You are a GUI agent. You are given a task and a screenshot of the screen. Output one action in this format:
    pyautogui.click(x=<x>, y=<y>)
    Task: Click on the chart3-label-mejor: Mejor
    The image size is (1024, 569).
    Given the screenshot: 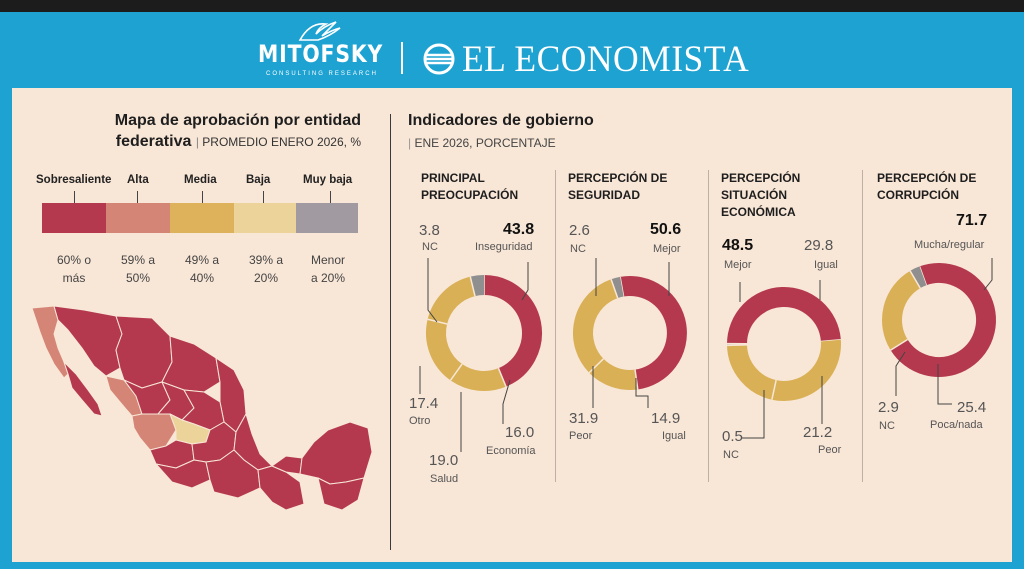 What is the action you would take?
    pyautogui.click(x=738, y=265)
    